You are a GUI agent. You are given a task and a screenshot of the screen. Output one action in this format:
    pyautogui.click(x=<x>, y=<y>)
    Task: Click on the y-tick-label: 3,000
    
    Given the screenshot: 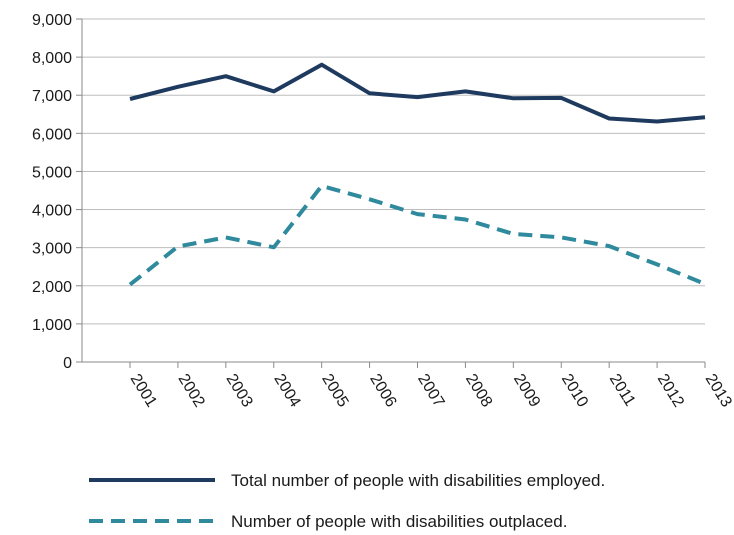 What is the action you would take?
    pyautogui.click(x=52, y=249)
    